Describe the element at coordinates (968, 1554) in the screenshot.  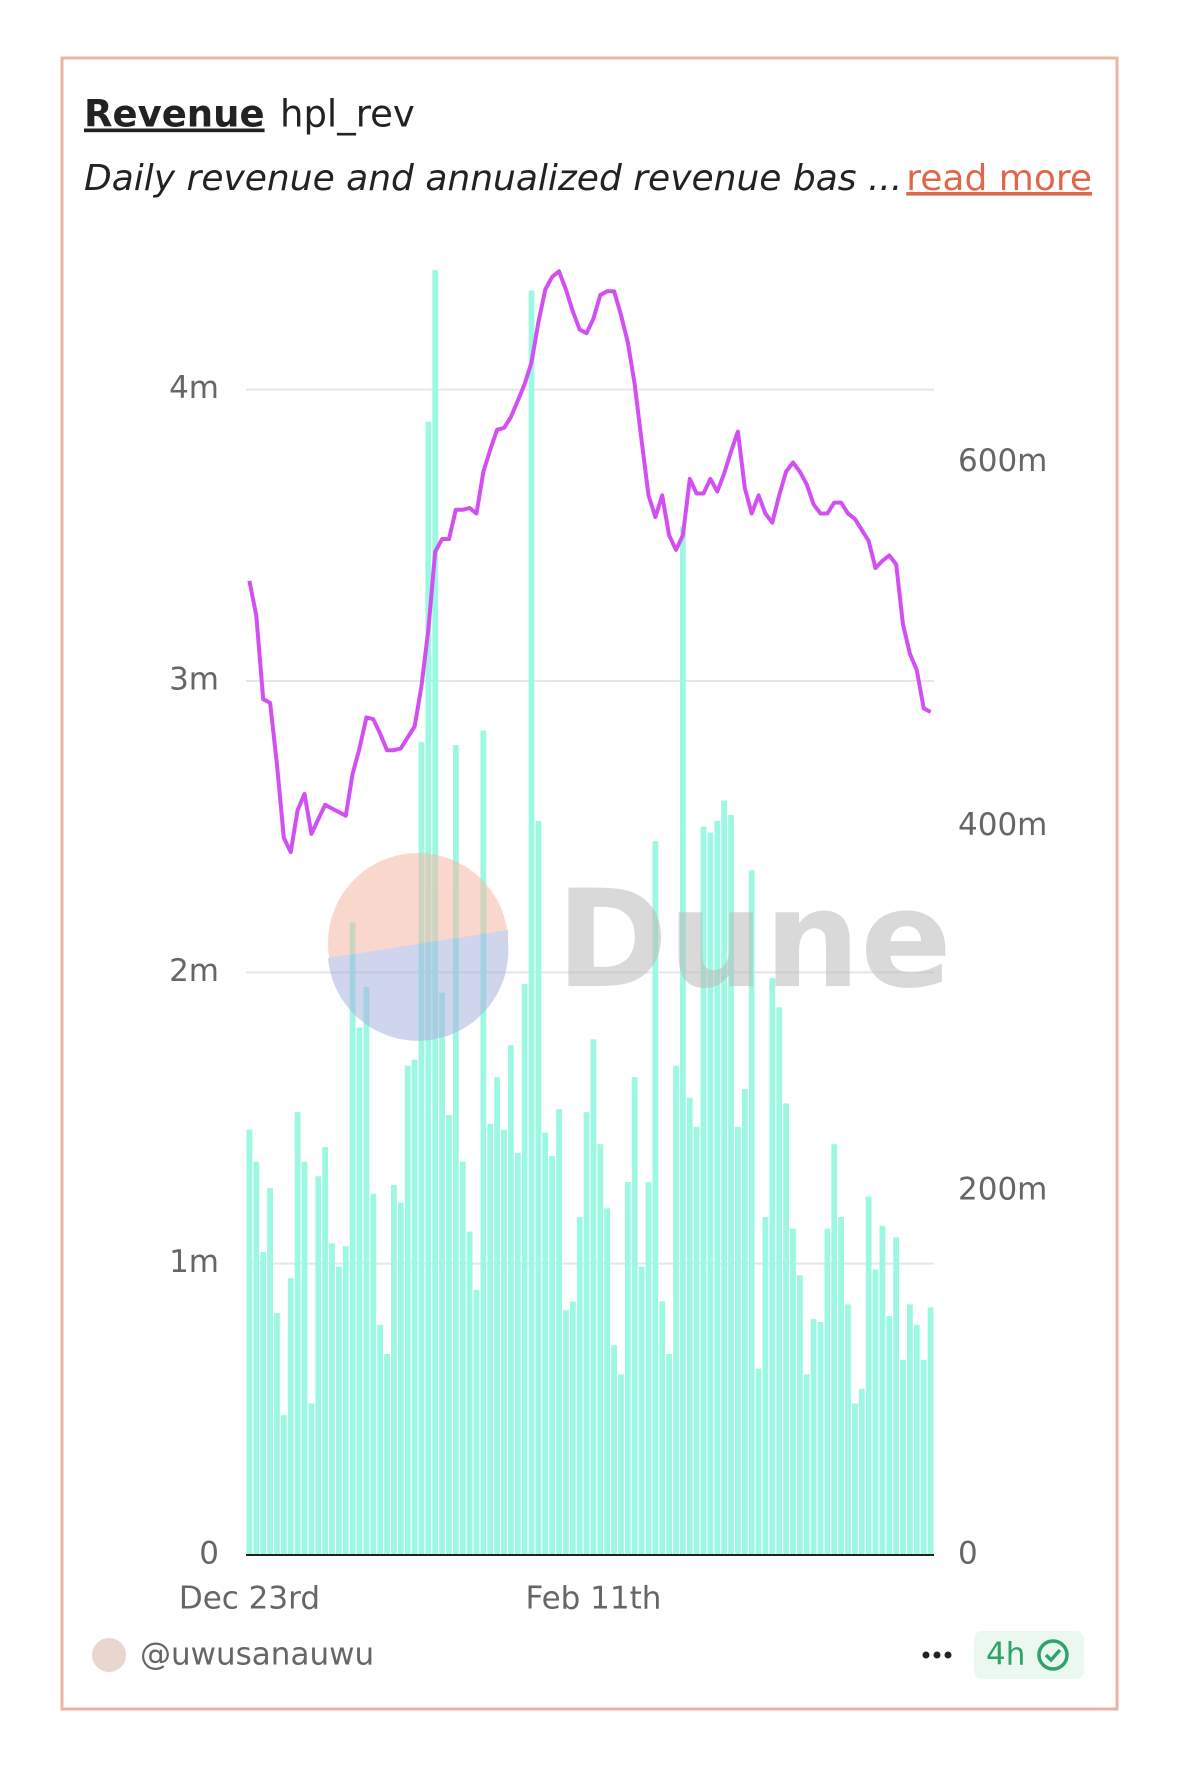
I see `y2-tick-label: 0` at that location.